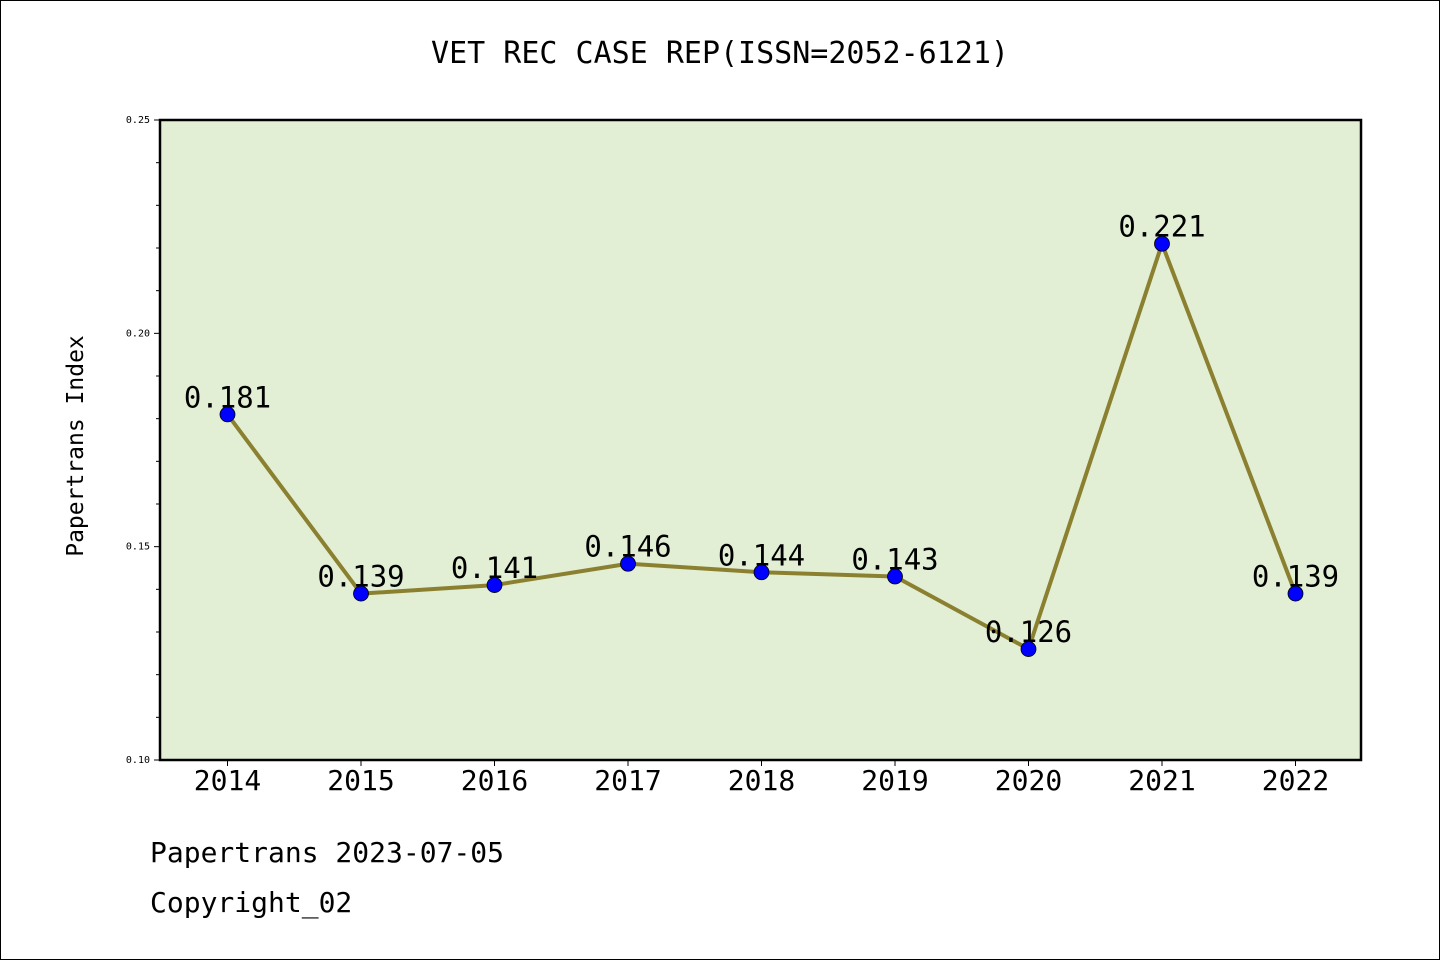 This screenshot has height=960, width=1440. What do you see at coordinates (761, 780) in the screenshot?
I see `x-tick-label: 2018` at bounding box center [761, 780].